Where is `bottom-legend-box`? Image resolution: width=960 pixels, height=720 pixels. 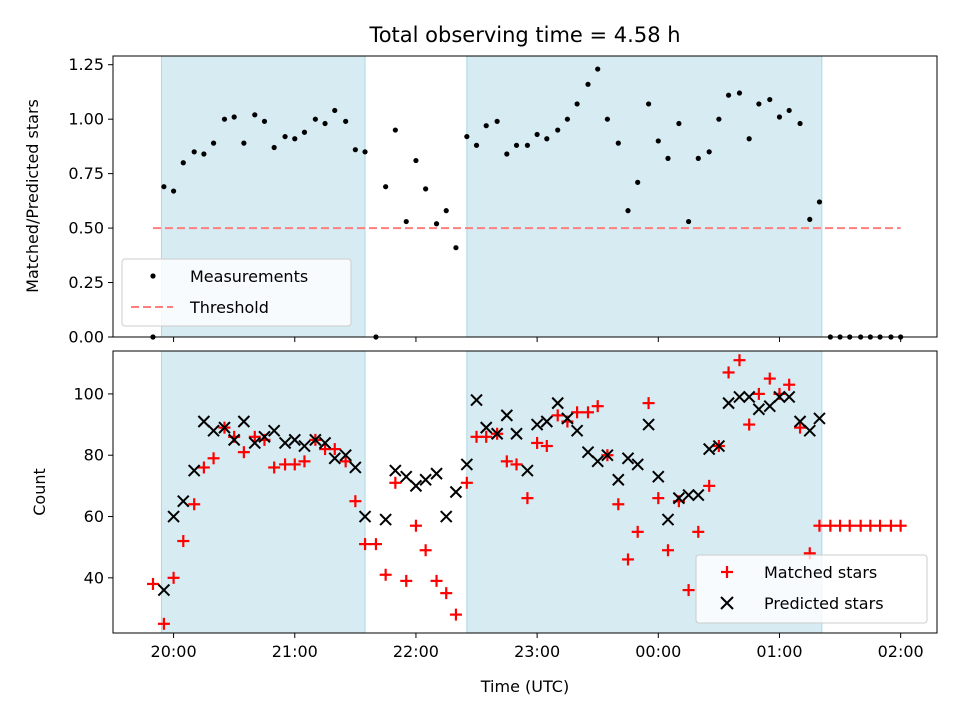 bottom-legend-box is located at coordinates (811, 589).